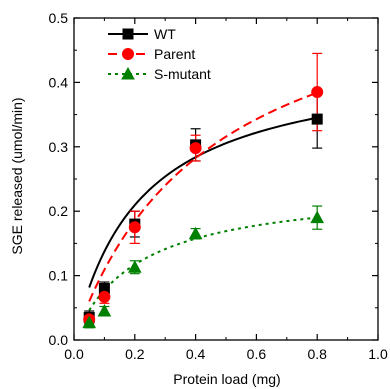 The width and height of the screenshot is (390, 389). Describe the element at coordinates (317, 354) in the screenshot. I see `x-tick-label: 0.8` at that location.